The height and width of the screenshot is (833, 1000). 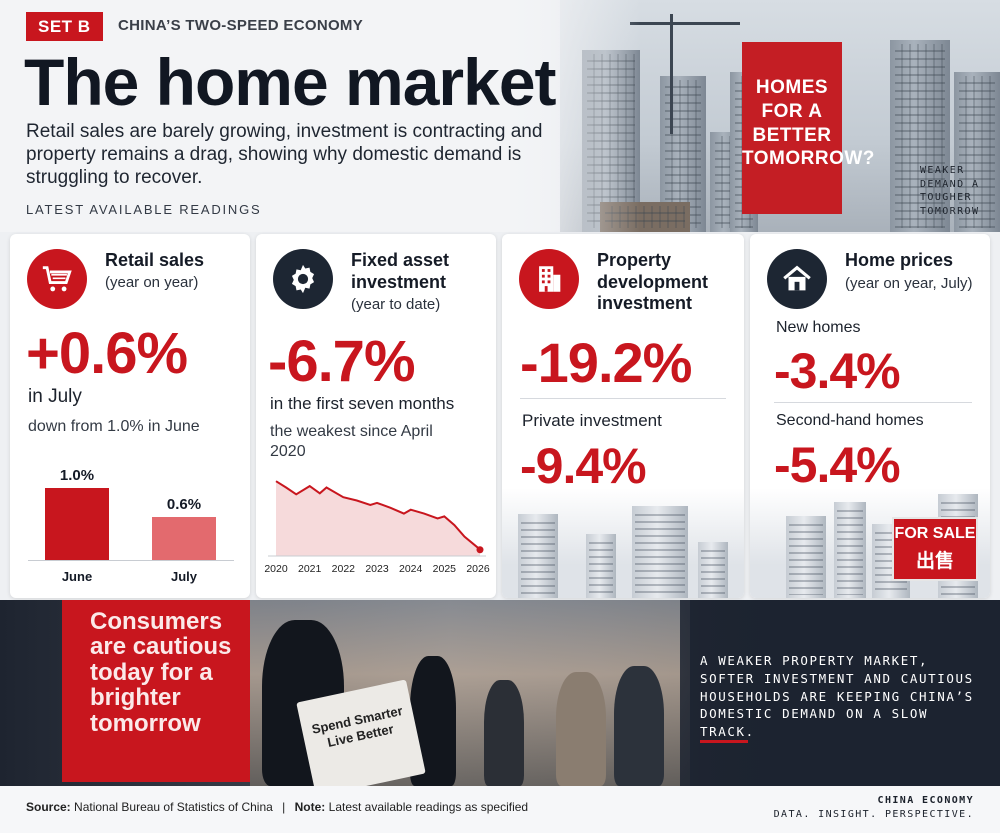 I want to click on sale-sign-en: FOR SALE, so click(x=935, y=533).